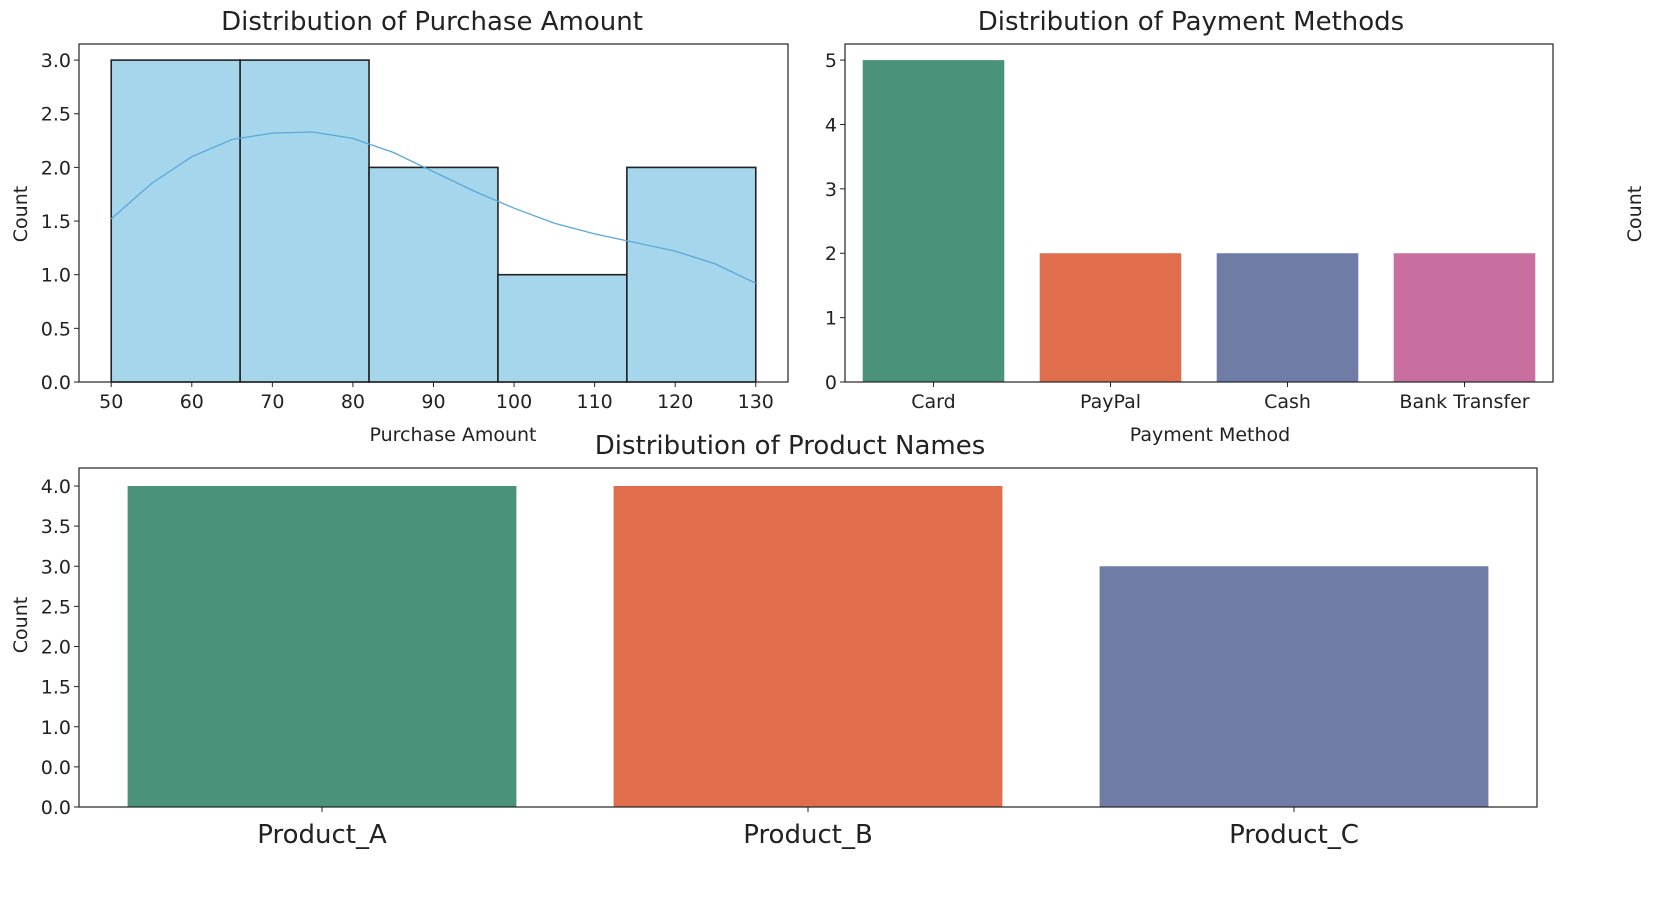 This screenshot has height=923, width=1668. Describe the element at coordinates (835, 222) in the screenshot. I see `y-ticks: 0 1 2 3 4 5` at that location.